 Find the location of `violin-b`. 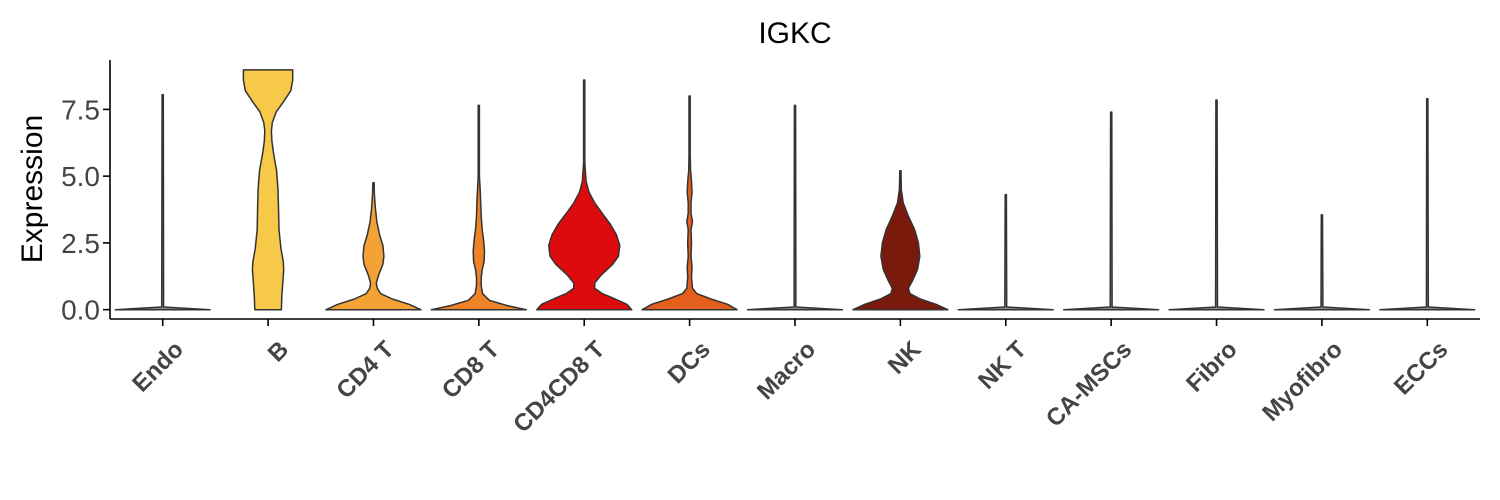

violin-b is located at coordinates (268, 190).